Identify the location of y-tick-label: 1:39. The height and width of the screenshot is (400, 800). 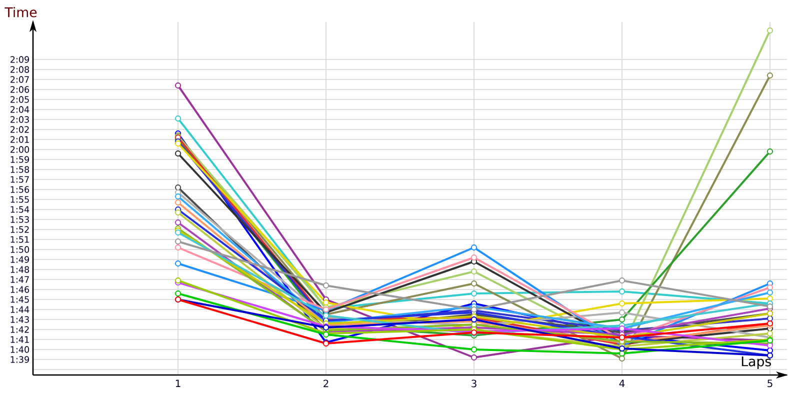
(19, 359).